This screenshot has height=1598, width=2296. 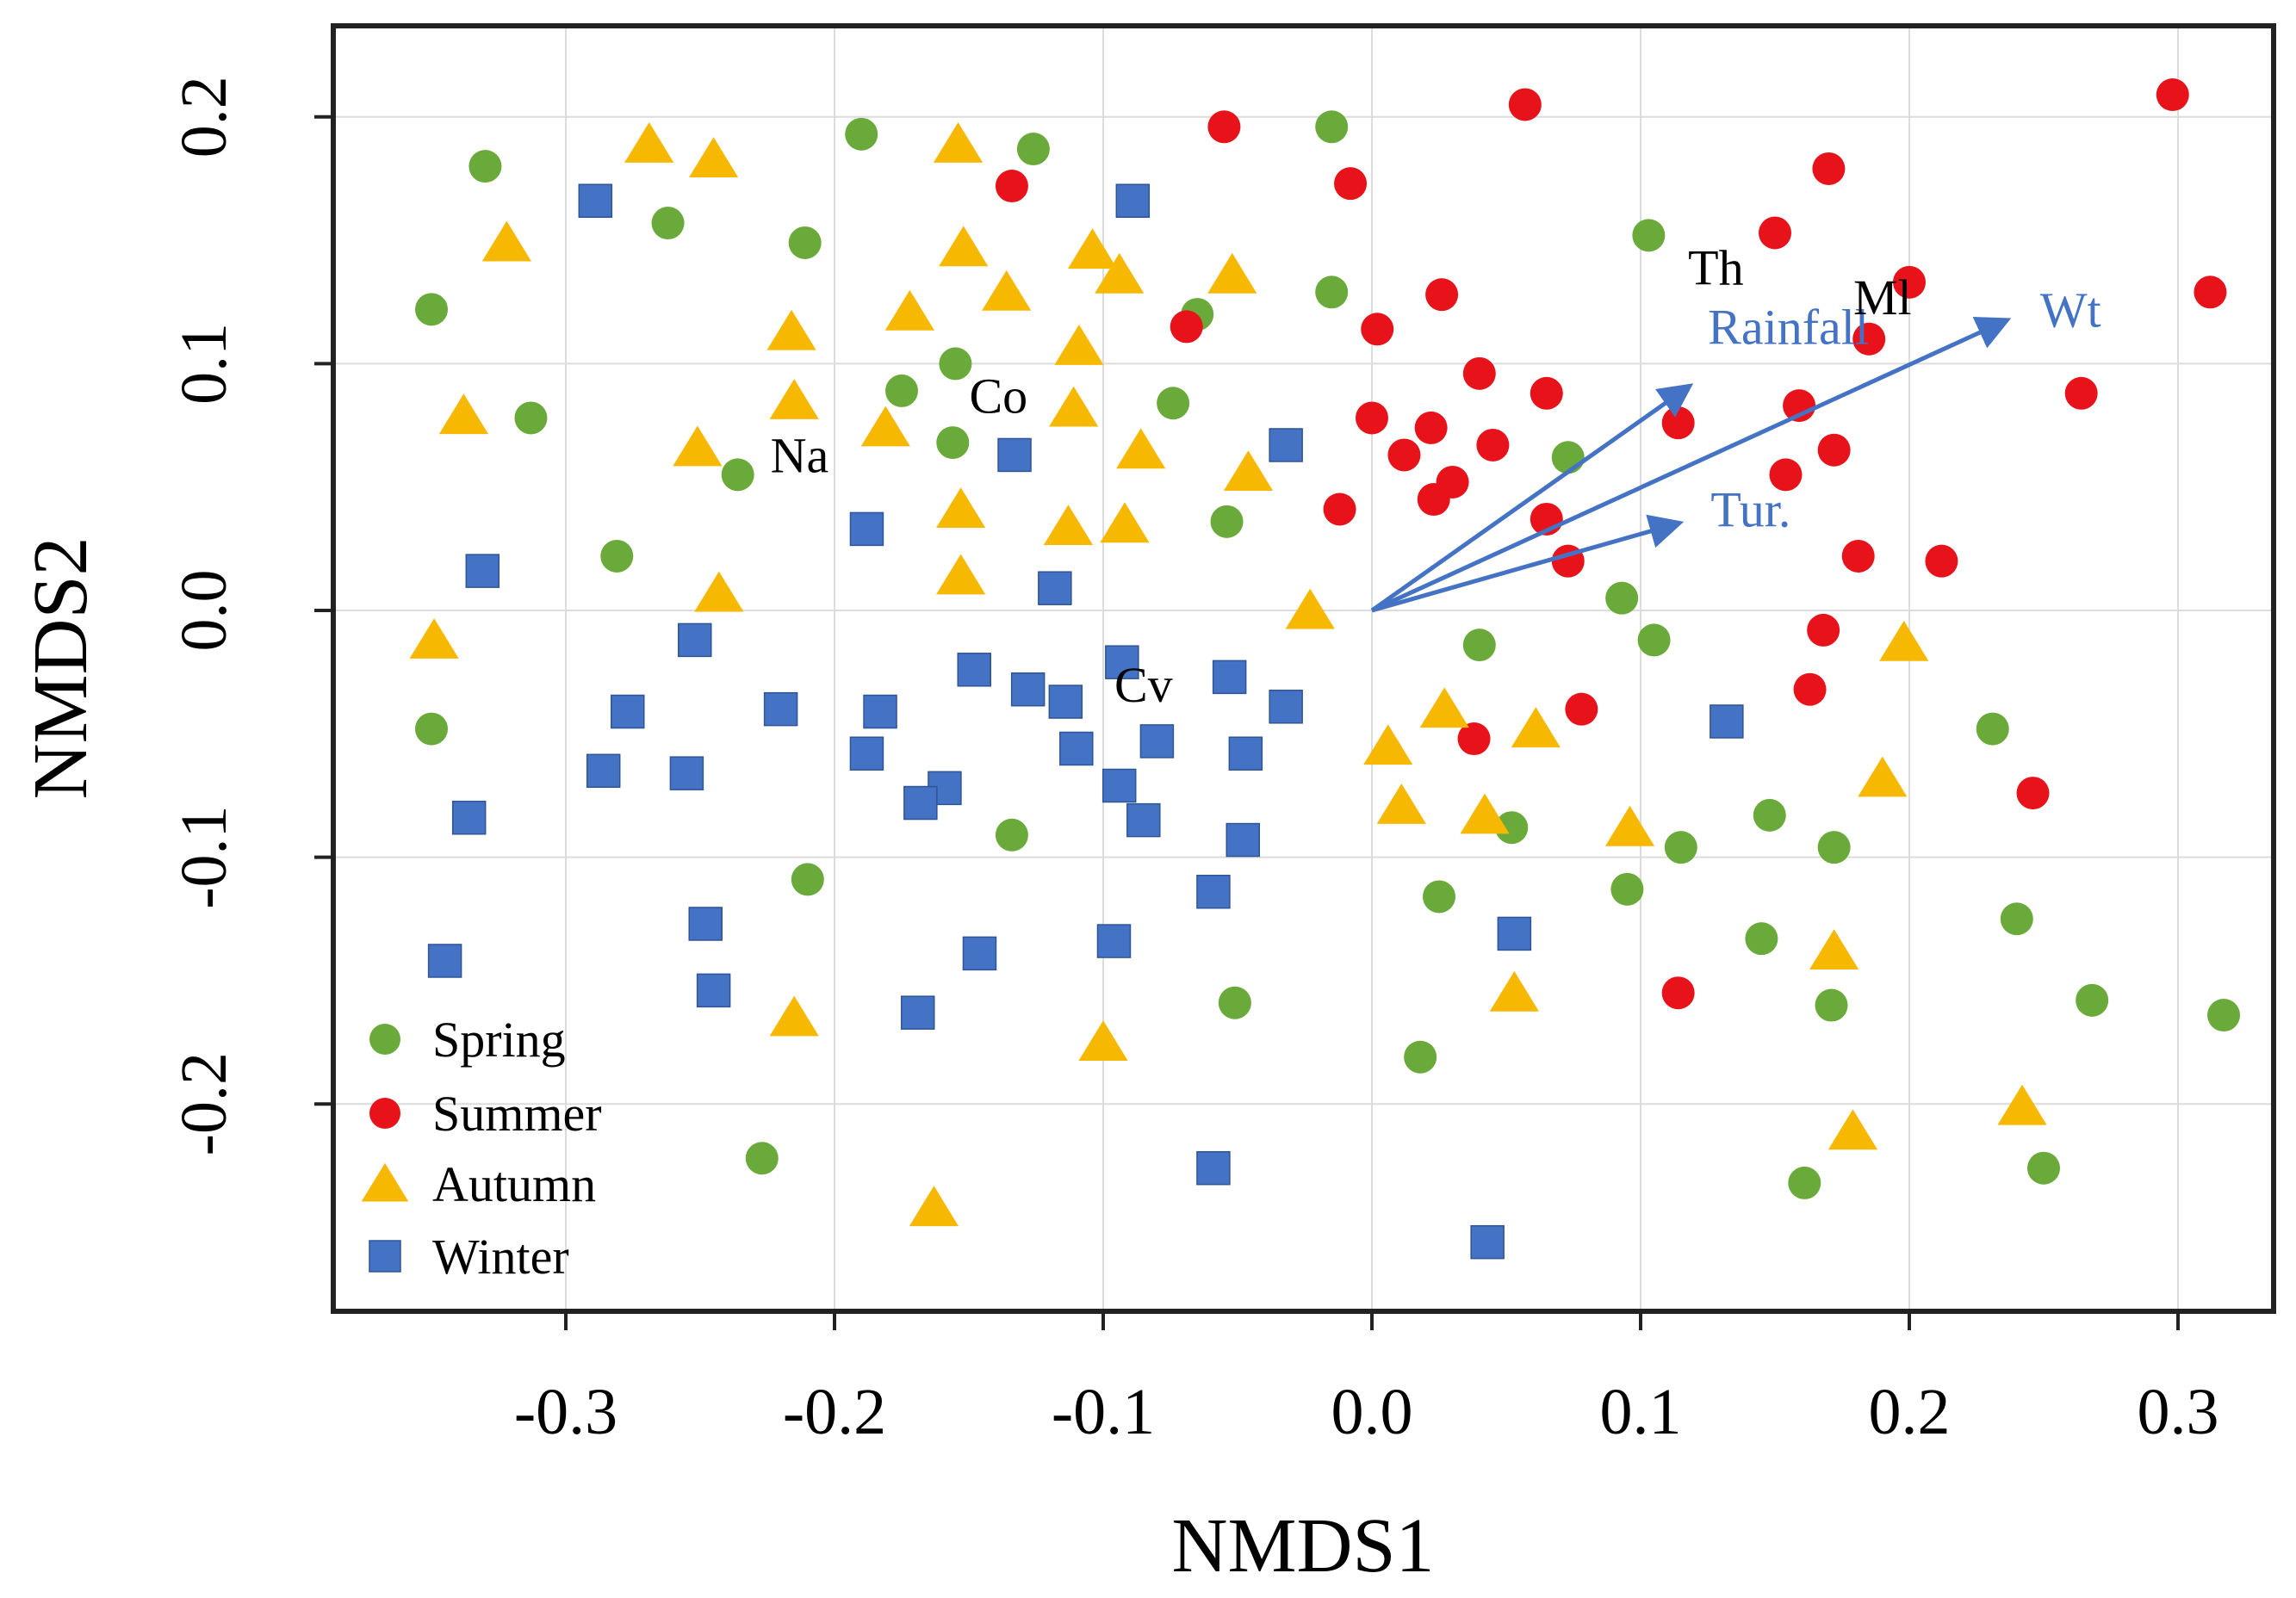 What do you see at coordinates (2178, 1412) in the screenshot?
I see `x-tick-label-6: 0.3` at bounding box center [2178, 1412].